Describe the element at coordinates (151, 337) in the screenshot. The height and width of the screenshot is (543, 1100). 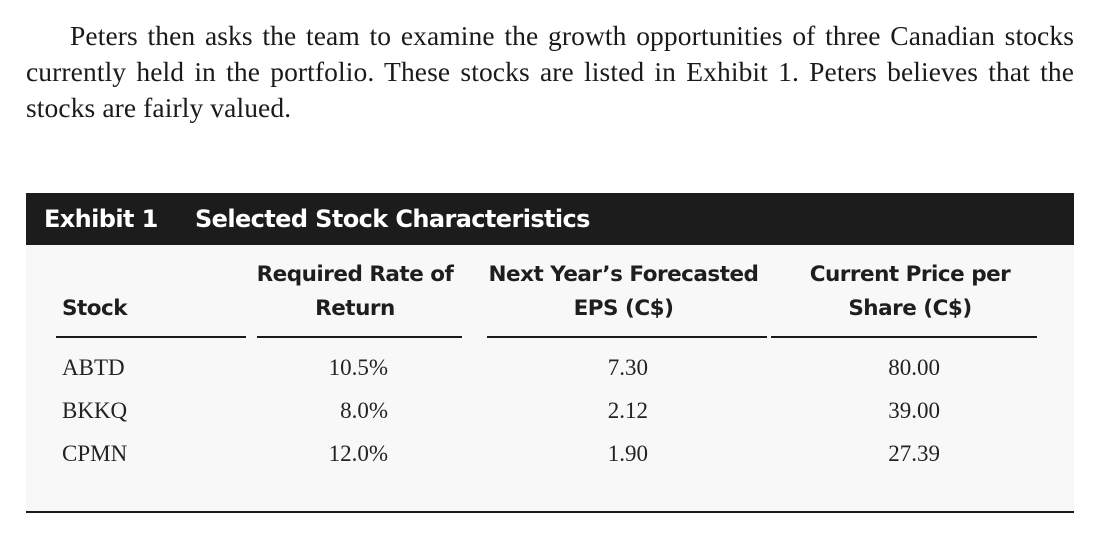
I see `header-rule-stock` at that location.